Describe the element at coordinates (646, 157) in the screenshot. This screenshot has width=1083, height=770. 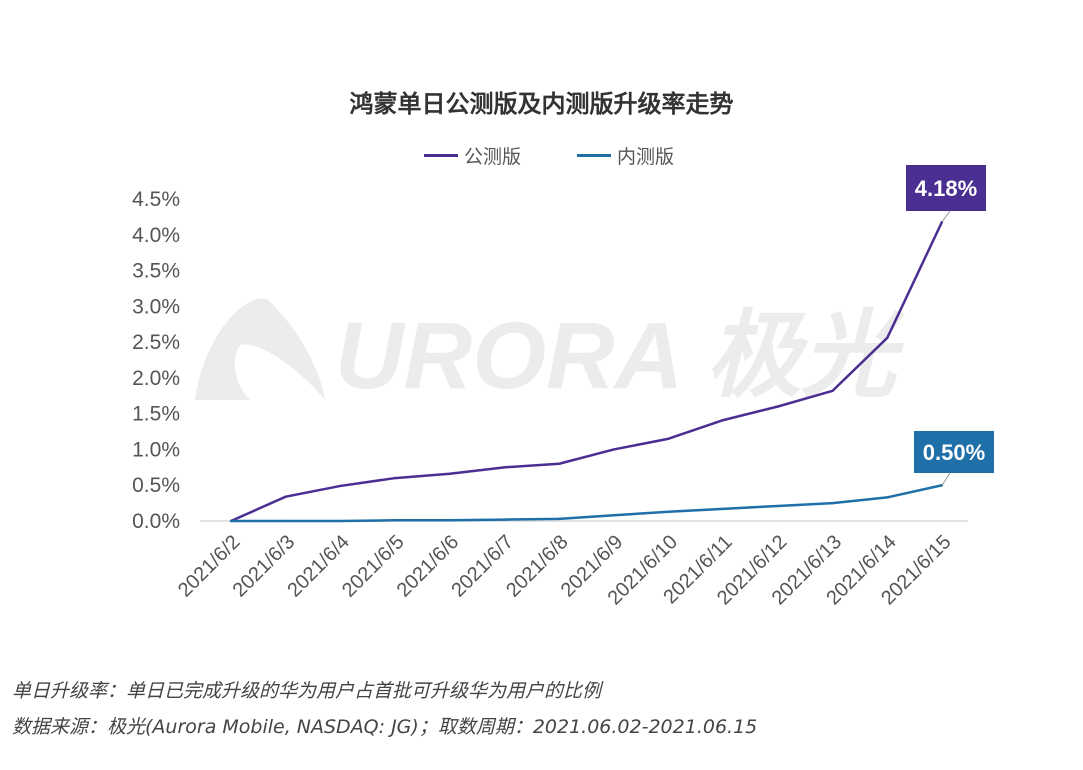
I see `legend-label: 内测版` at that location.